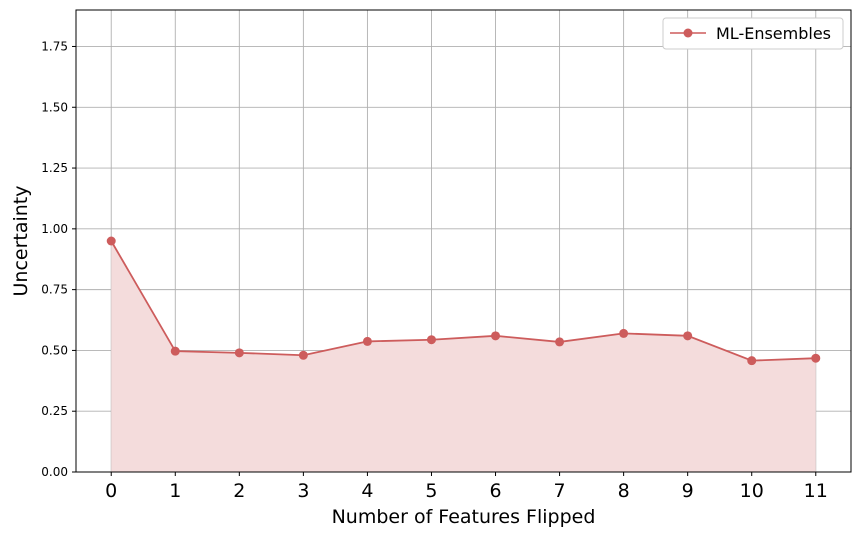  Describe the element at coordinates (303, 491) in the screenshot. I see `x-tick-label: 3` at that location.